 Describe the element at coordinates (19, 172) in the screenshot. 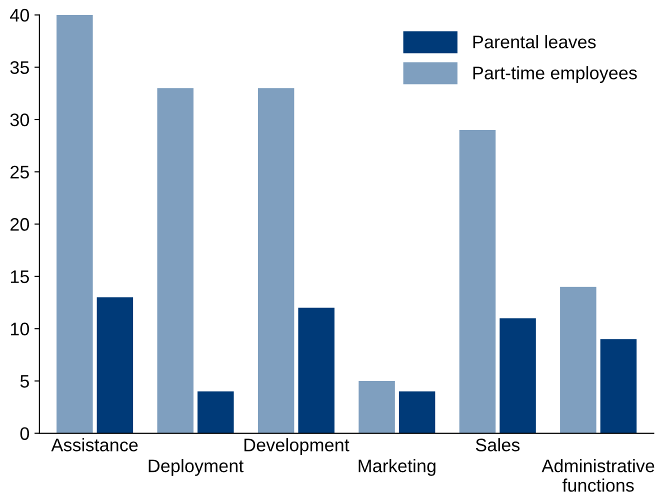

I see `y-tick-label: 25` at that location.